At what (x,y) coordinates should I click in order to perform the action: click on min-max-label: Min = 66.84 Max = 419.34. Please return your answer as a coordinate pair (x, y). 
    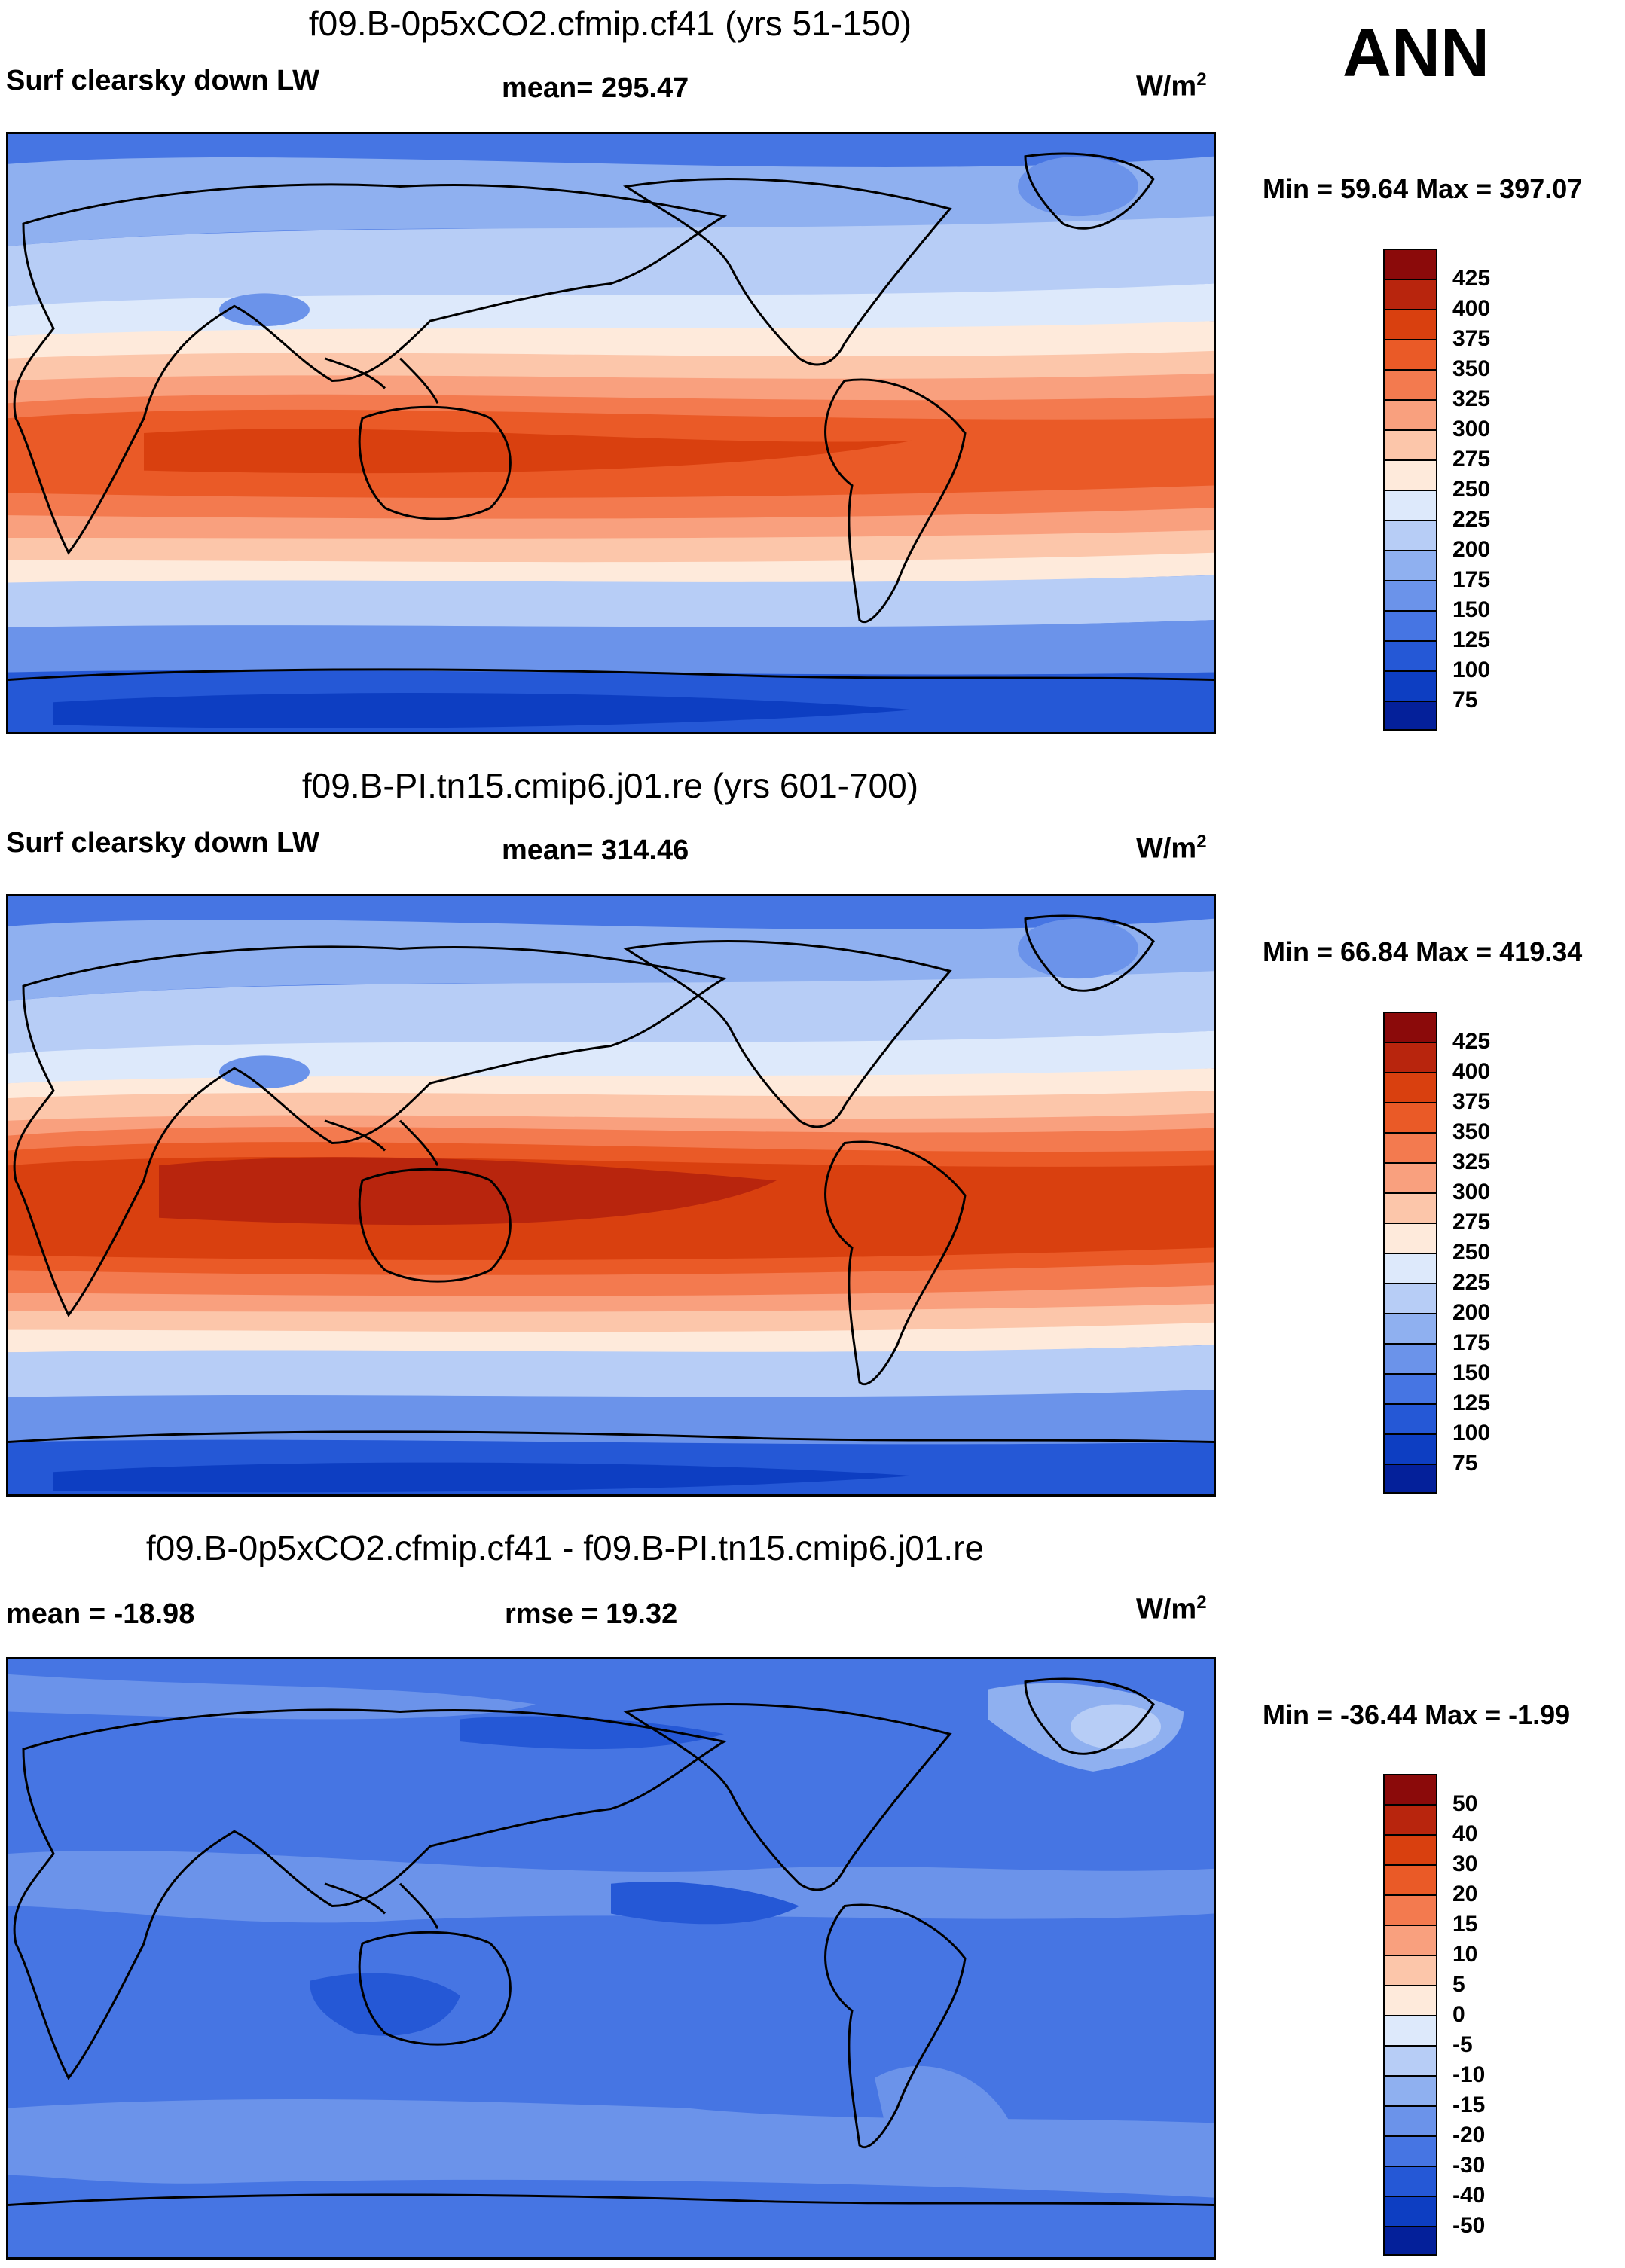
    Looking at the image, I should click on (1423, 951).